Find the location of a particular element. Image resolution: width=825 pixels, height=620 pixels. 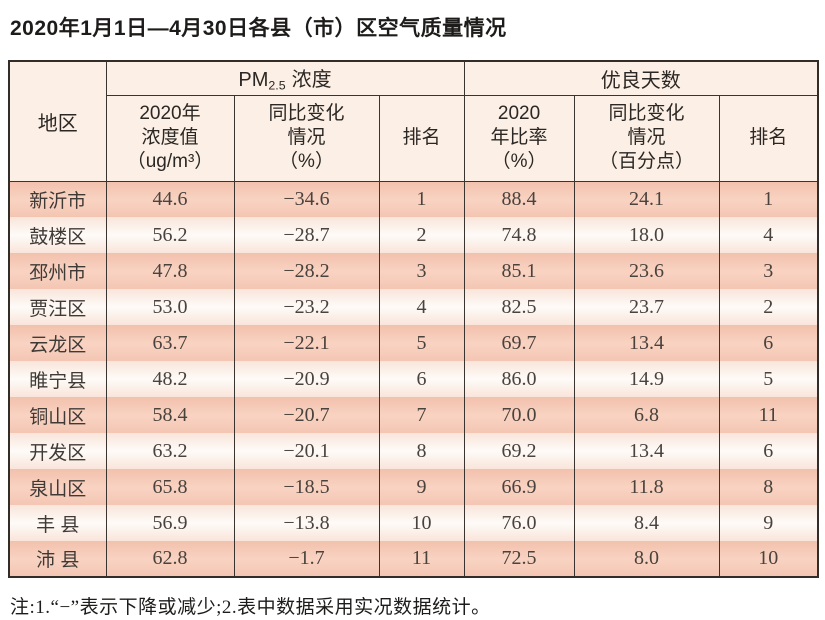

good-change-cell: 8.0 is located at coordinates (646, 559).